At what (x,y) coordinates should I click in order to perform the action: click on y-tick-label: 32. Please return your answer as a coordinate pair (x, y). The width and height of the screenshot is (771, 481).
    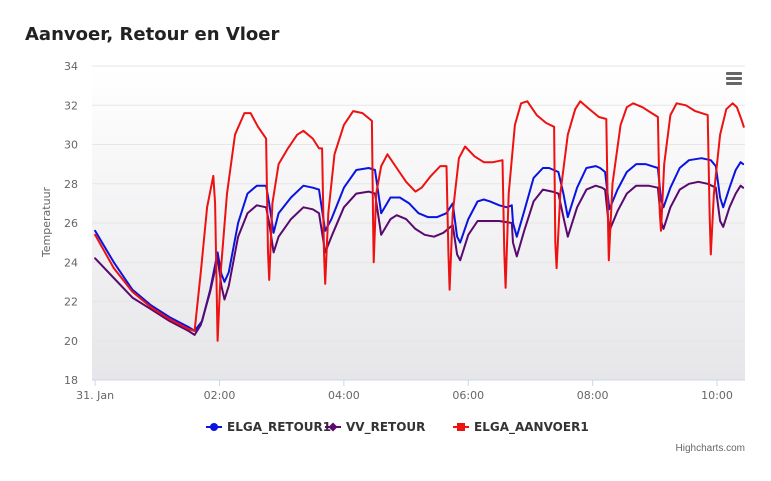
    Looking at the image, I should click on (71, 105).